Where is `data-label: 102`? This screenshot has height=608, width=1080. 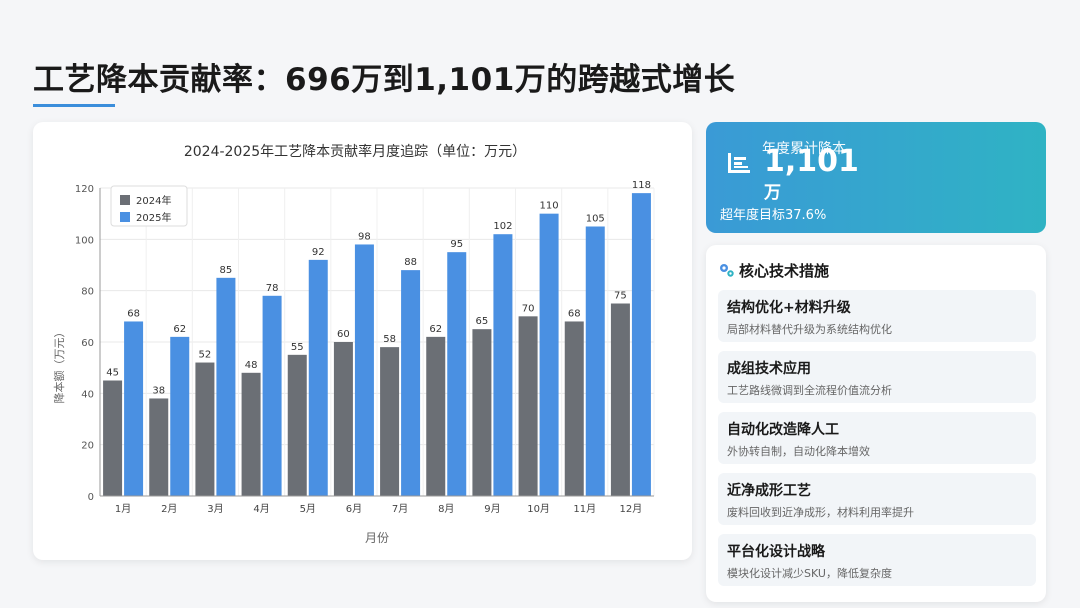 data-label: 102 is located at coordinates (502, 226).